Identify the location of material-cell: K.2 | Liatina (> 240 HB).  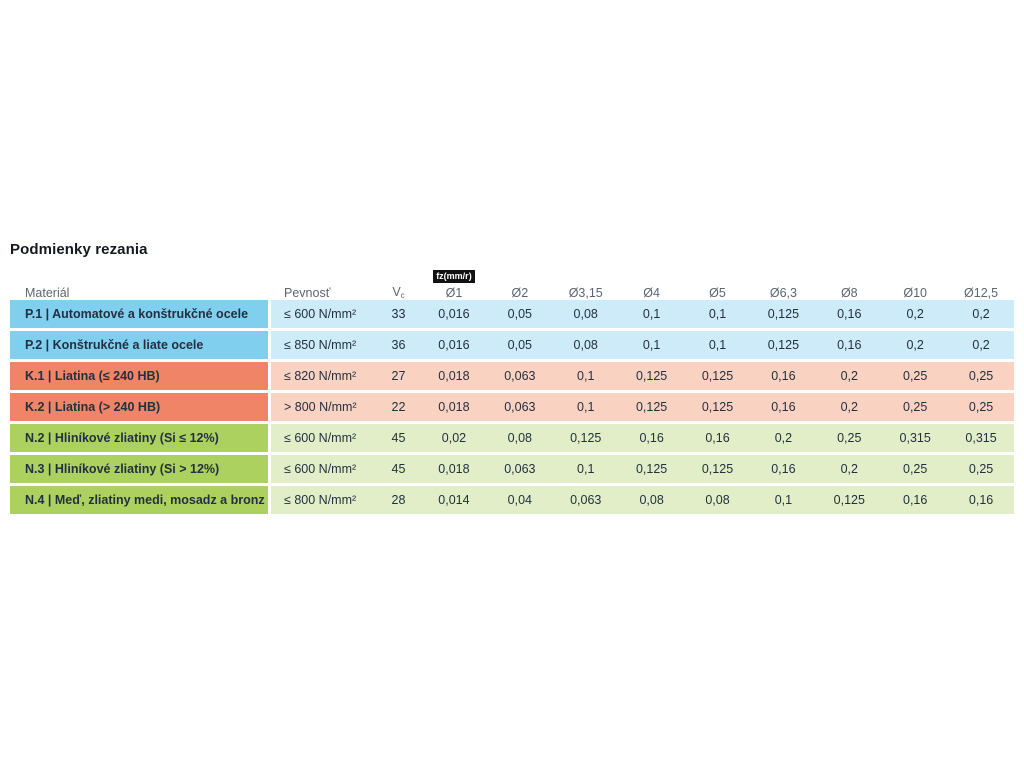
(139, 407).